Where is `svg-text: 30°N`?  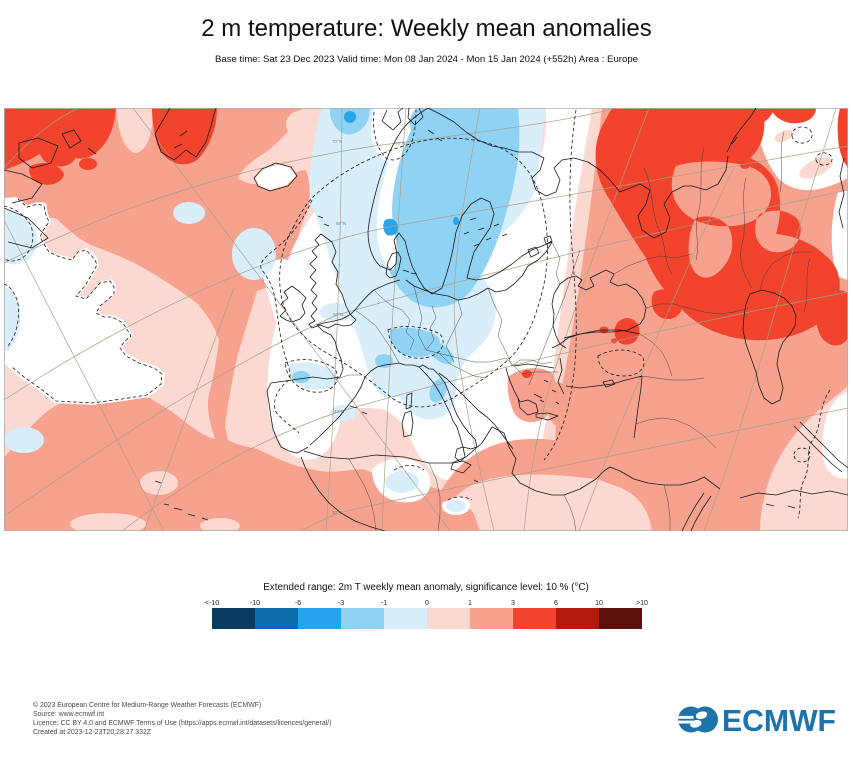
svg-text: 30°N is located at coordinates (337, 512).